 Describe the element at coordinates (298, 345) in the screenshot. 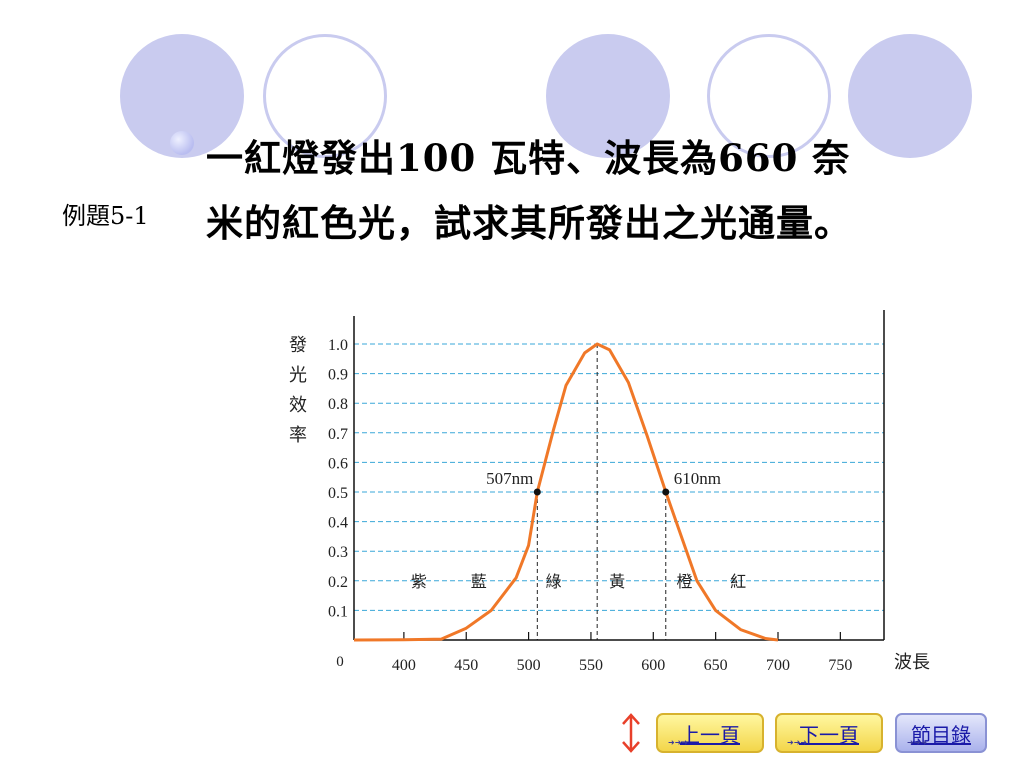

I see `y-axis-title-char: 發` at that location.